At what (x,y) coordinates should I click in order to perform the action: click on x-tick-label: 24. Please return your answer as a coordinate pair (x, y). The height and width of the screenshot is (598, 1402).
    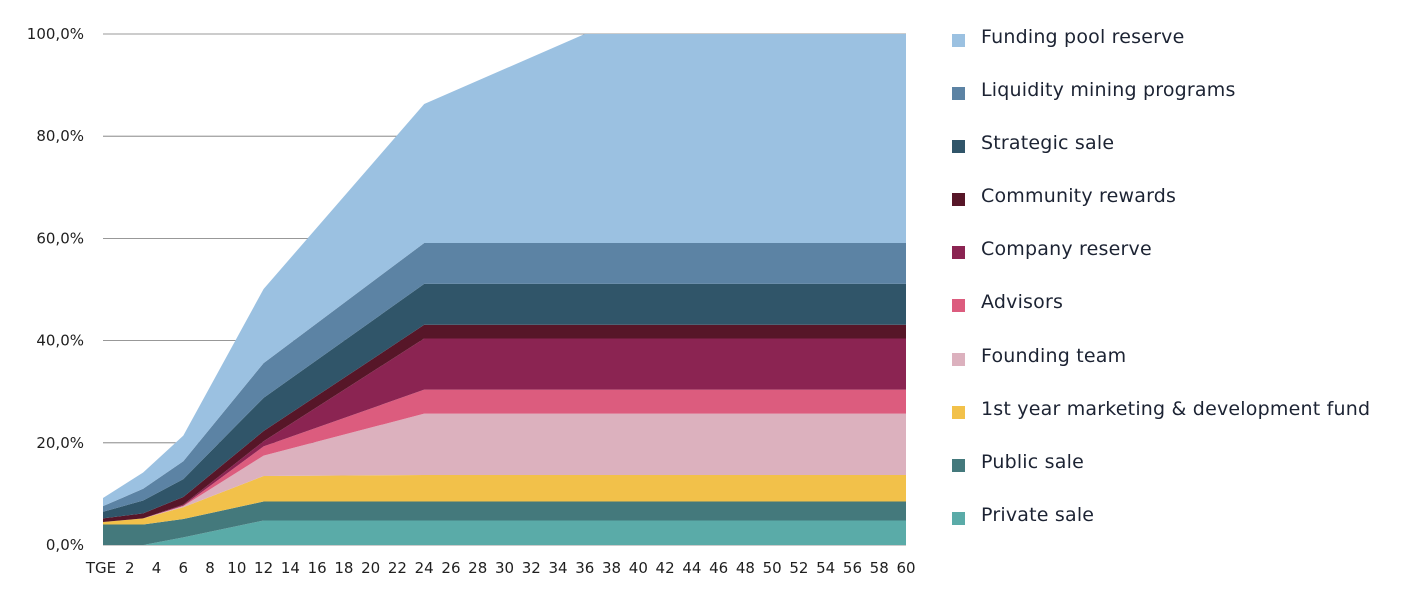
    Looking at the image, I should click on (424, 568).